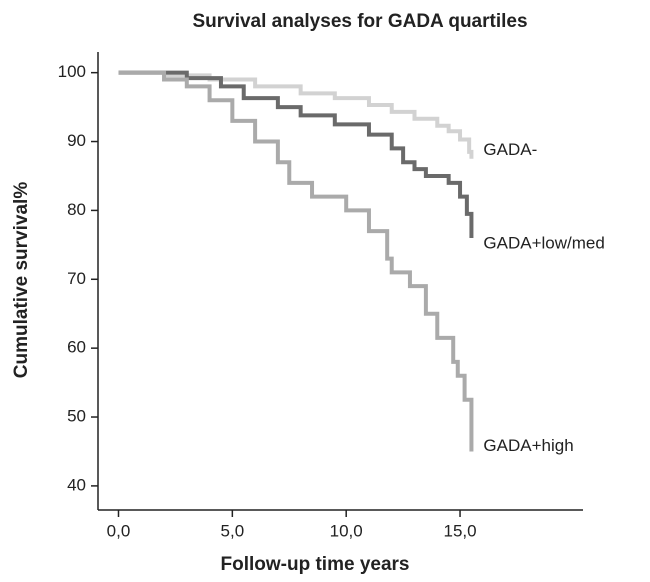 This screenshot has height=582, width=650. What do you see at coordinates (76, 347) in the screenshot?
I see `y-tick-label: 60` at bounding box center [76, 347].